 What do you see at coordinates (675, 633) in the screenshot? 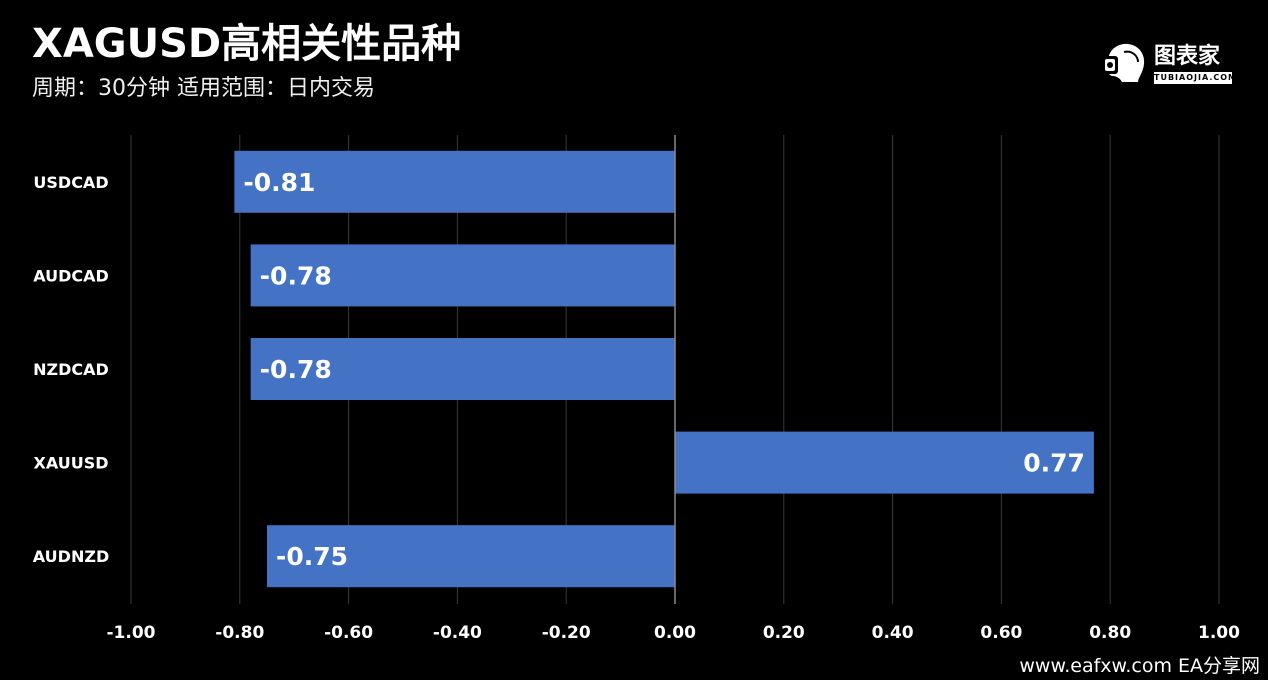
I see `x-tick-label: 0.00` at bounding box center [675, 633].